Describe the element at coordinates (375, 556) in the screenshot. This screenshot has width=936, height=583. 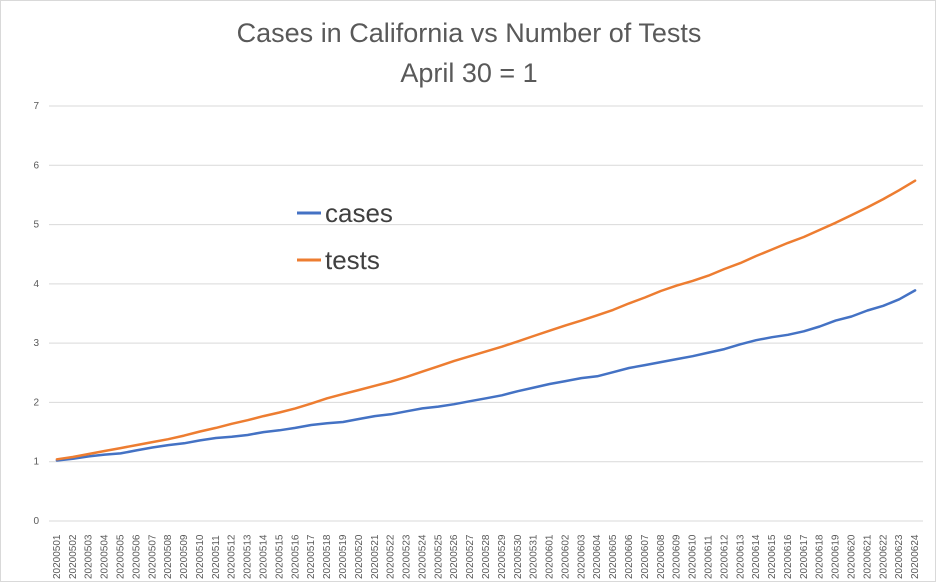
I see `x-tick-label: 20200521` at that location.